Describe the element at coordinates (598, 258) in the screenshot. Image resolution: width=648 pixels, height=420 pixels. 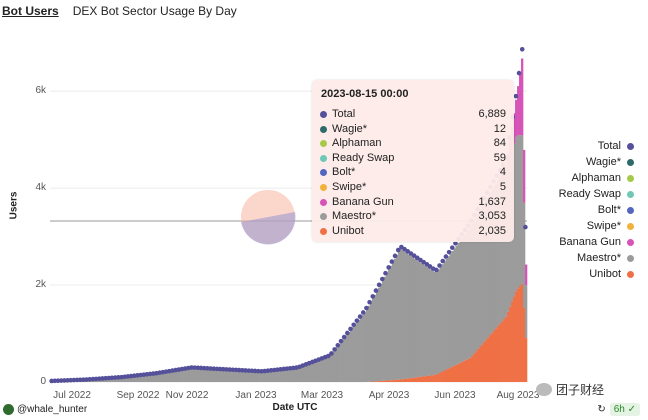
I see `legend-label: Maestro*` at that location.